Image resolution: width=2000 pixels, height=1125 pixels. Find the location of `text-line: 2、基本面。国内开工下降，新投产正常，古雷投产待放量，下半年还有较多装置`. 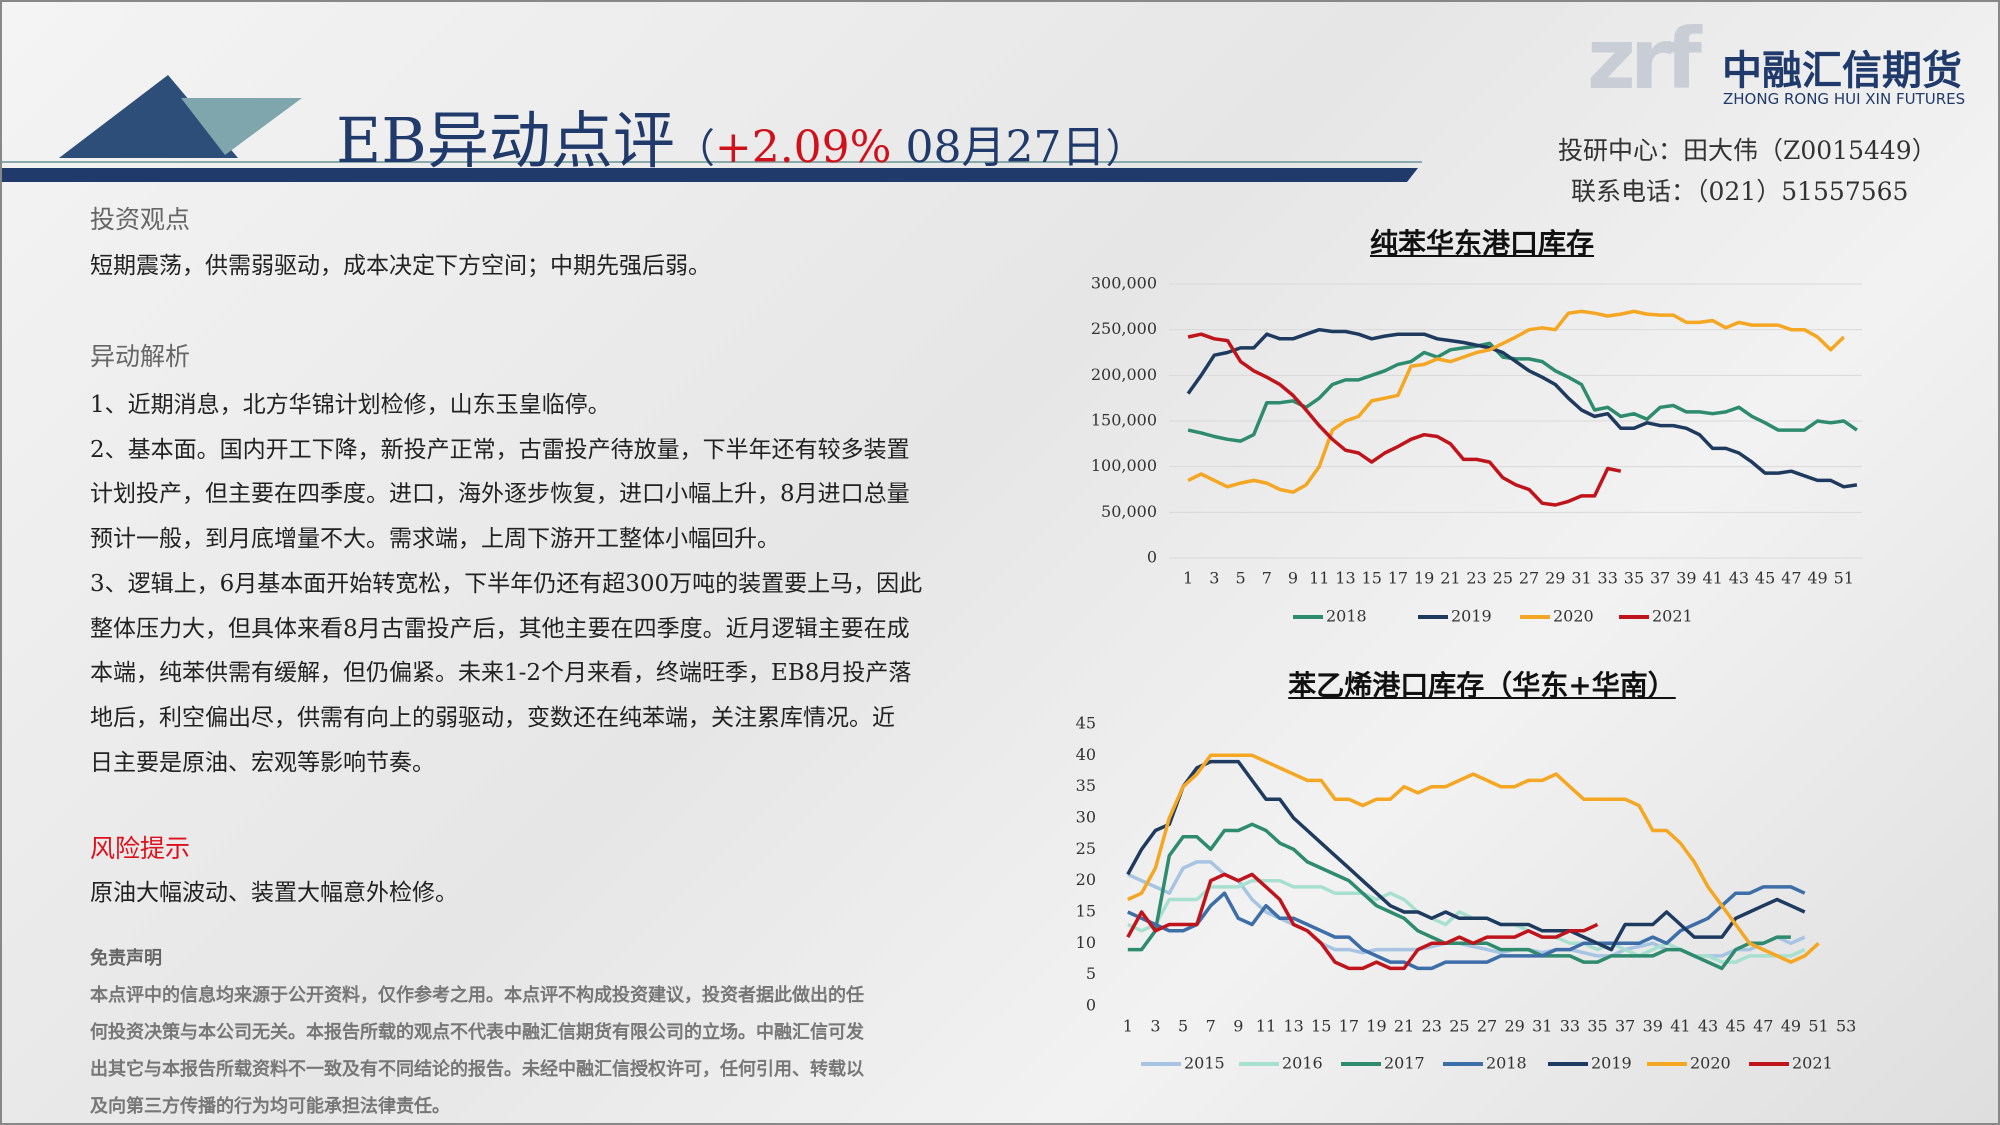

text-line: 2、基本面。国内开工下降，新投产正常，古雷投产待放量，下半年还有较多装置 is located at coordinates (500, 449).